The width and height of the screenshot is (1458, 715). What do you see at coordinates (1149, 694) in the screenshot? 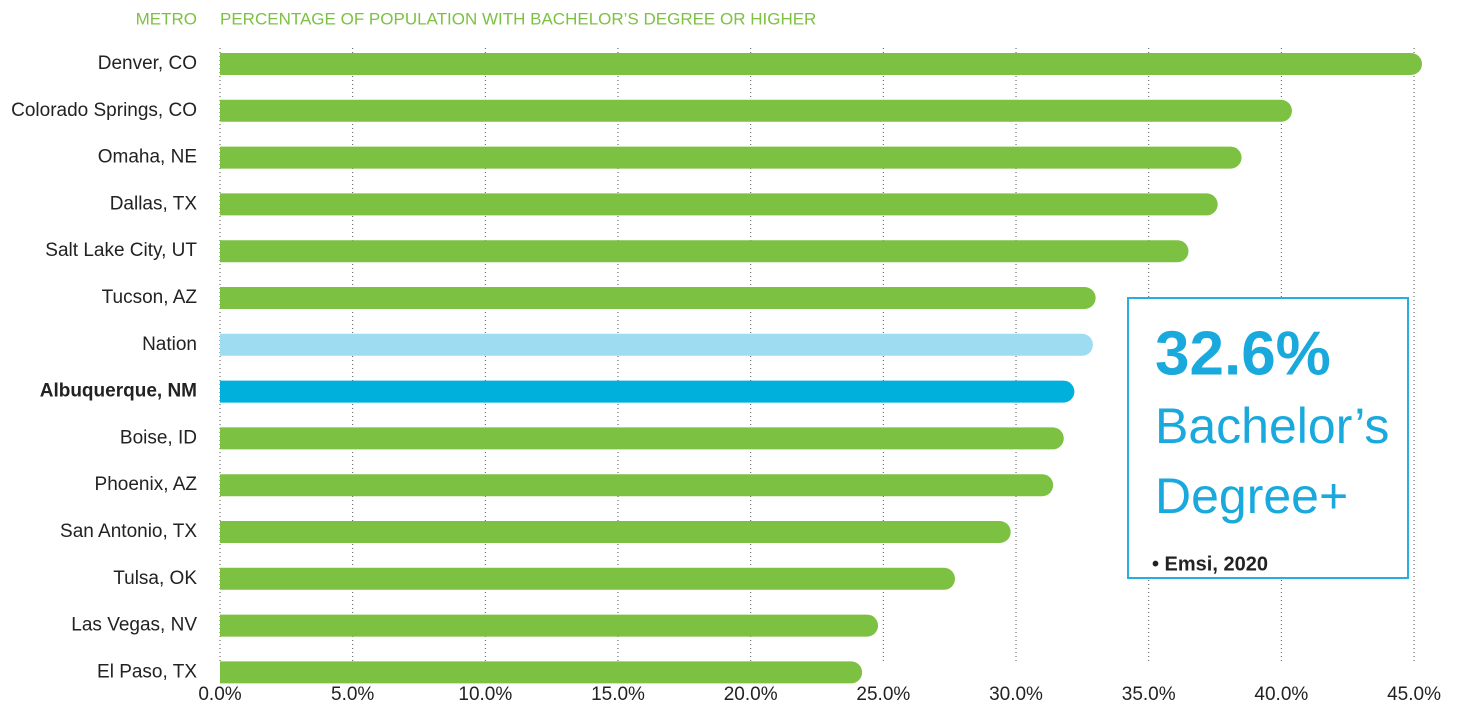
I see `x-tick-label: 35.0%` at bounding box center [1149, 694].